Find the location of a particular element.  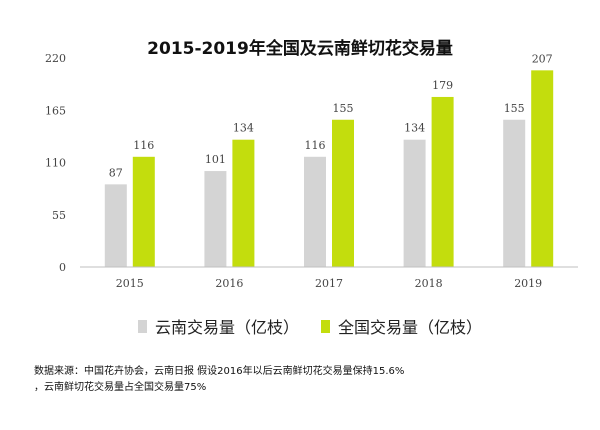

data-label-yunnan-2016: 101 is located at coordinates (215, 159).